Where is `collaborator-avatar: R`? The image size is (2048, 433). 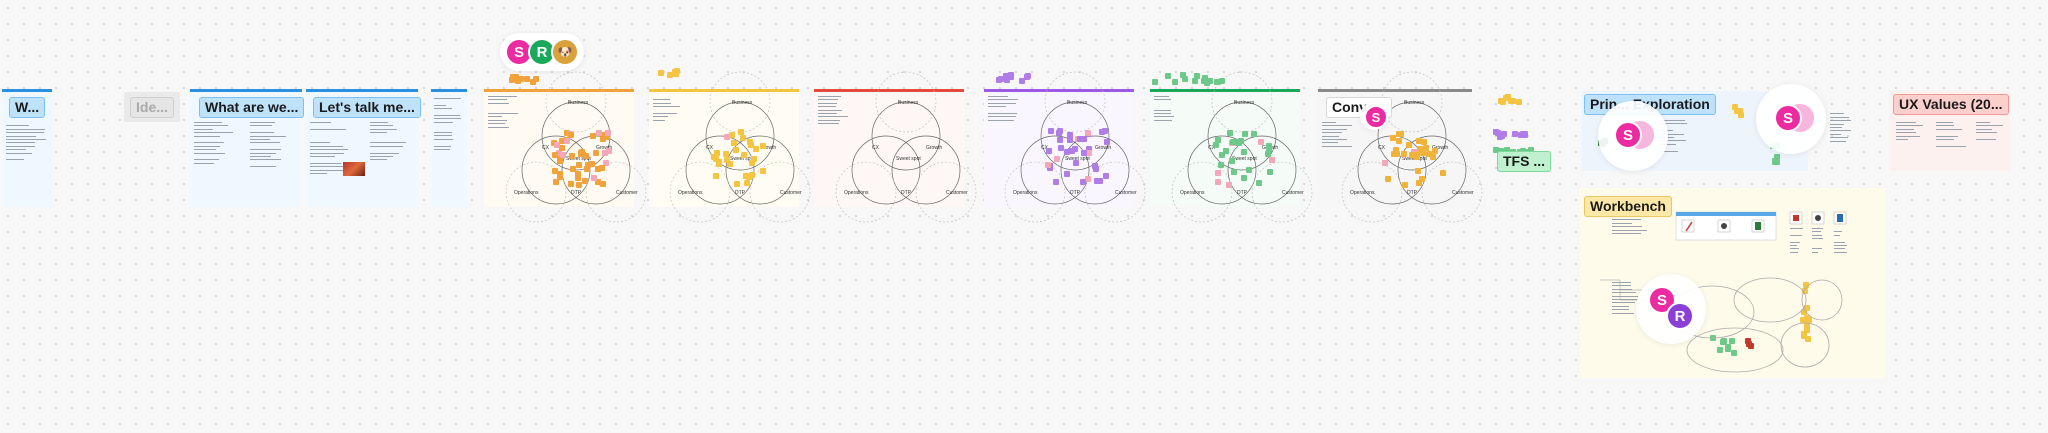
collaborator-avatar: R is located at coordinates (1680, 316).